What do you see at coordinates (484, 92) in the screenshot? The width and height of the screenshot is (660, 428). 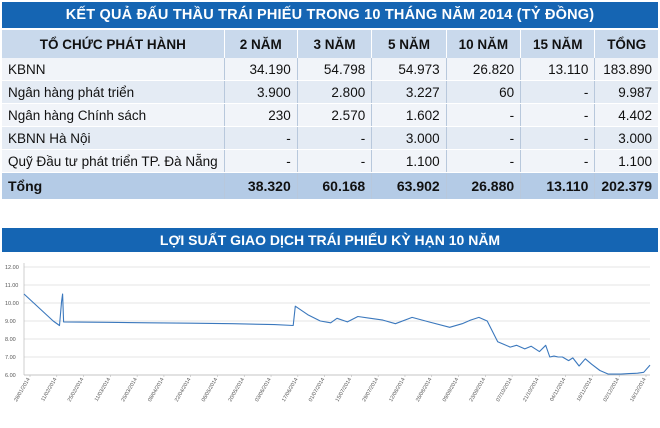 I see `cell-10y: 60` at bounding box center [484, 92].